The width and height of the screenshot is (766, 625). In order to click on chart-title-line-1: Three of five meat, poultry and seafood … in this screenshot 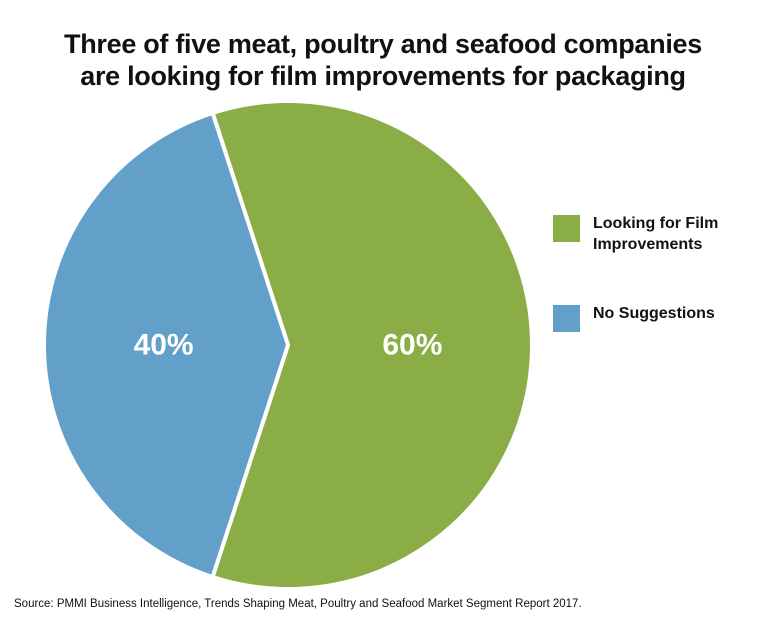, I will do `click(383, 44)`.